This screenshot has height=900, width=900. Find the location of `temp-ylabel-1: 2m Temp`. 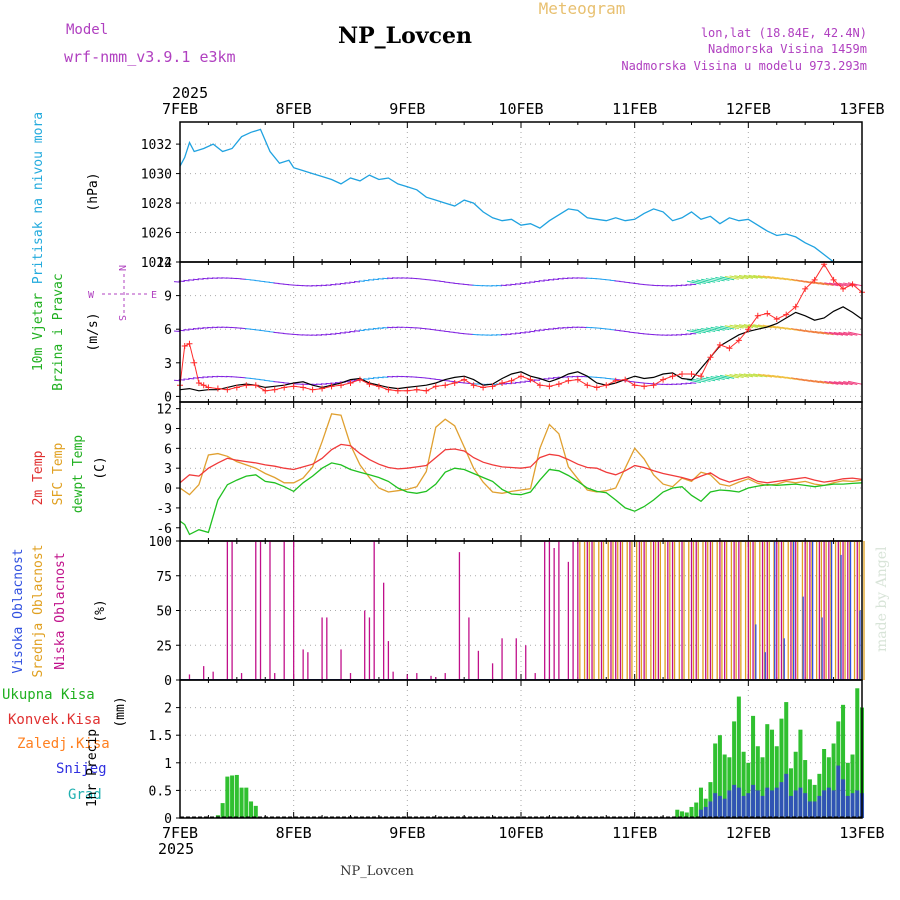

temp-ylabel-1: 2m Temp is located at coordinates (38, 477).